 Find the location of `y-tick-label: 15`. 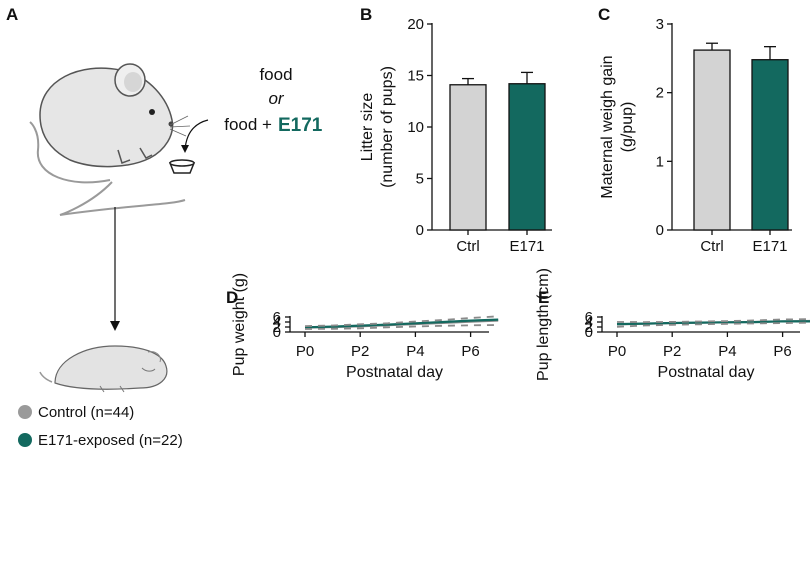

y-tick-label: 15 is located at coordinates (415, 76).